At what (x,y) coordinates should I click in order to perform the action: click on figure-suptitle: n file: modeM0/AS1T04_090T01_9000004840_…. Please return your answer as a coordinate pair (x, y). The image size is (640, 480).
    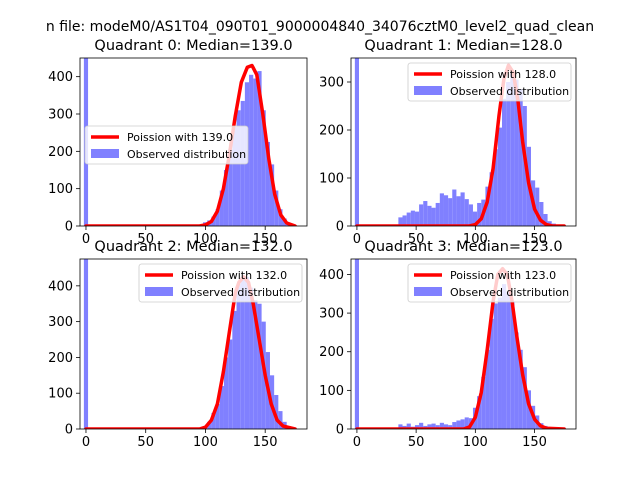
    Looking at the image, I should click on (320, 27).